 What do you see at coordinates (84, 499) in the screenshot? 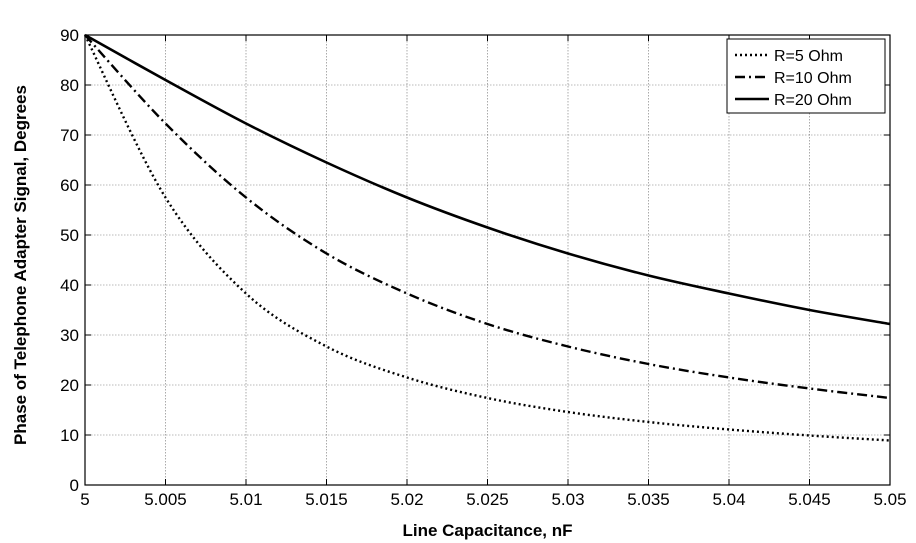
I see `x-tick-label: 5` at bounding box center [84, 499].